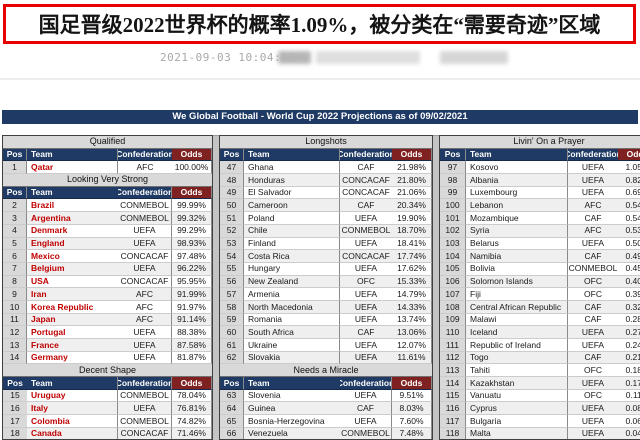 The image size is (640, 440). I want to click on article-title: 国足晋级2022世界杯的概率1.09%，被分类在“需要奇迹”区域, so click(319, 25).